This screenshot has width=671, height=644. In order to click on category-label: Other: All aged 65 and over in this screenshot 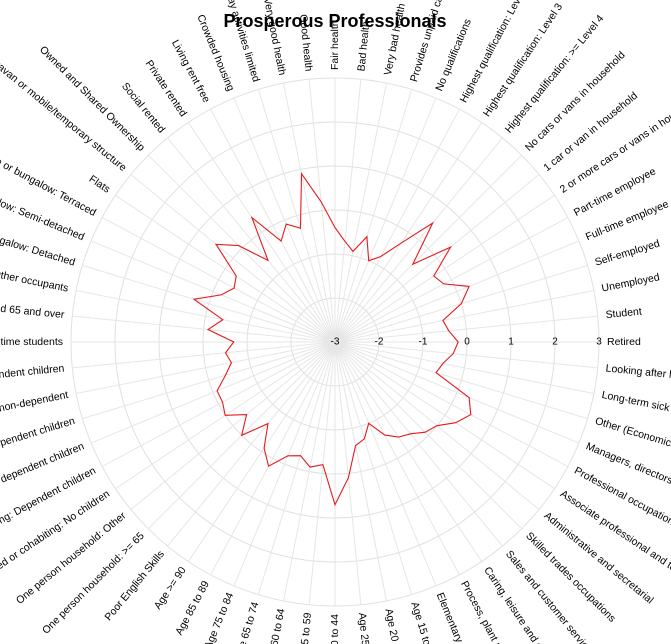, I will do `click(32, 309)`.